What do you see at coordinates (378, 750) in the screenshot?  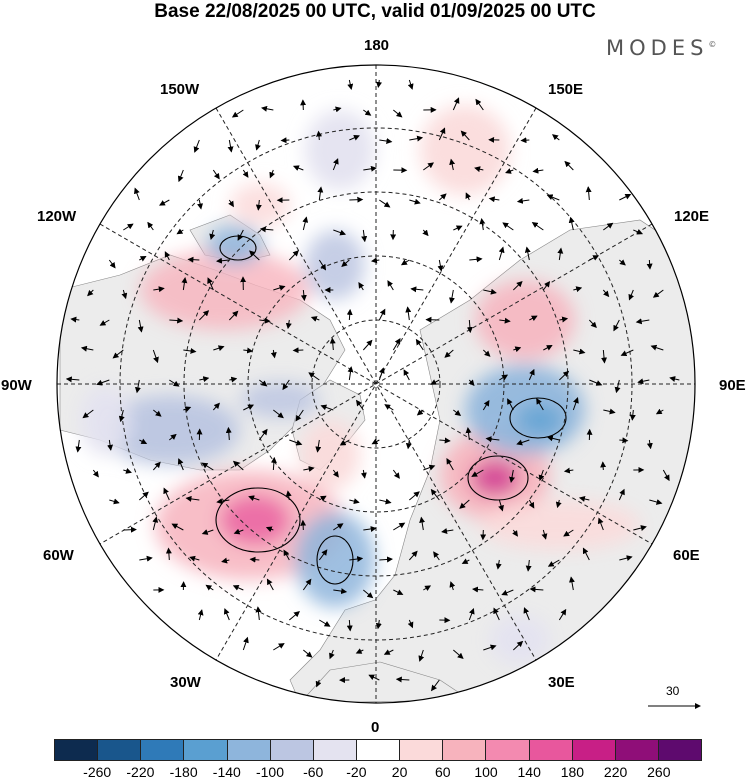 I see `colorbar` at bounding box center [378, 750].